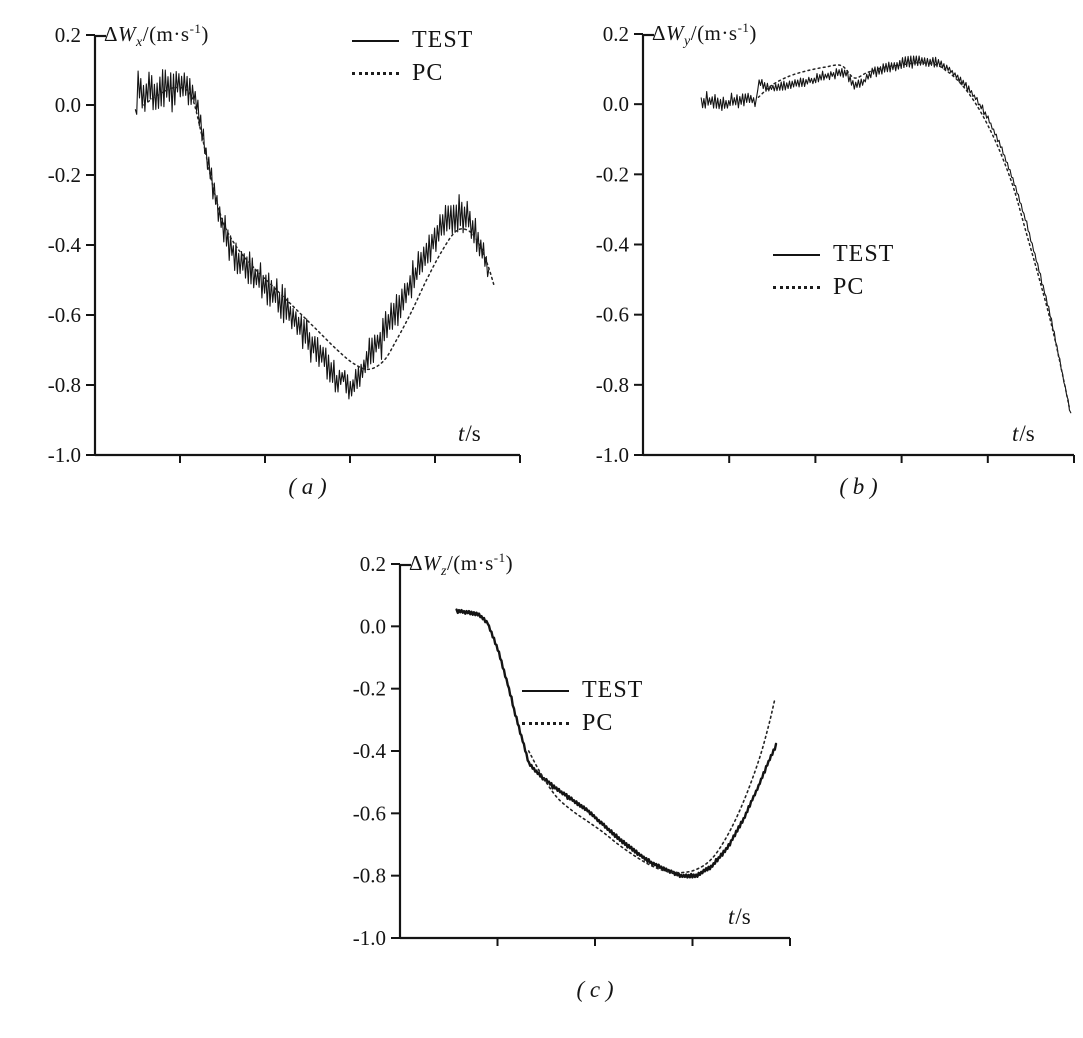 The image size is (1083, 1038). What do you see at coordinates (307, 486) in the screenshot?
I see `panel-caption: ( a )` at bounding box center [307, 486].